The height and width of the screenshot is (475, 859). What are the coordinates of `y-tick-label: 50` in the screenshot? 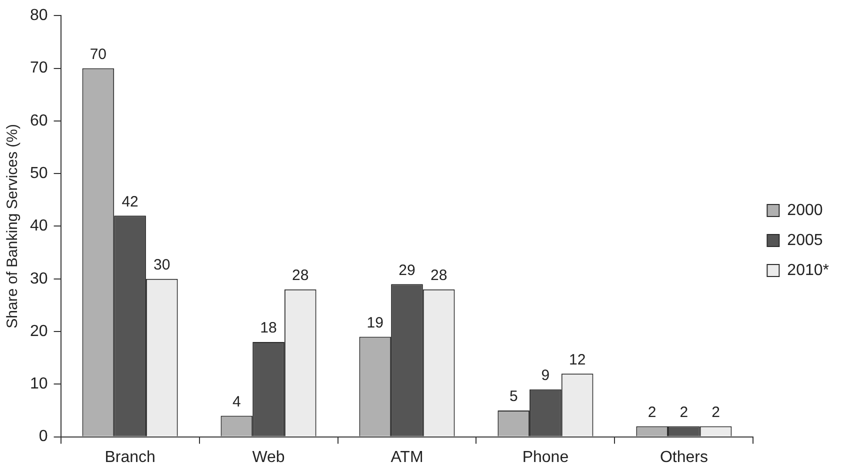 It's located at (39, 173).